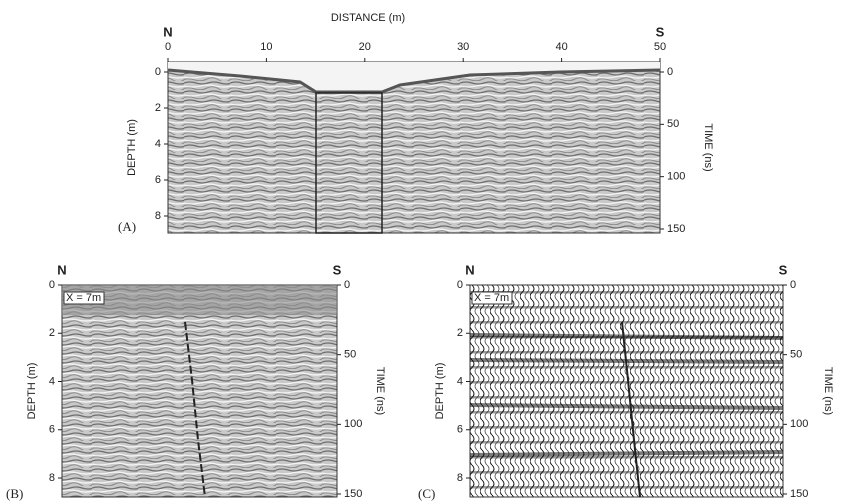  I want to click on x-tick-label: 50, so click(660, 47).